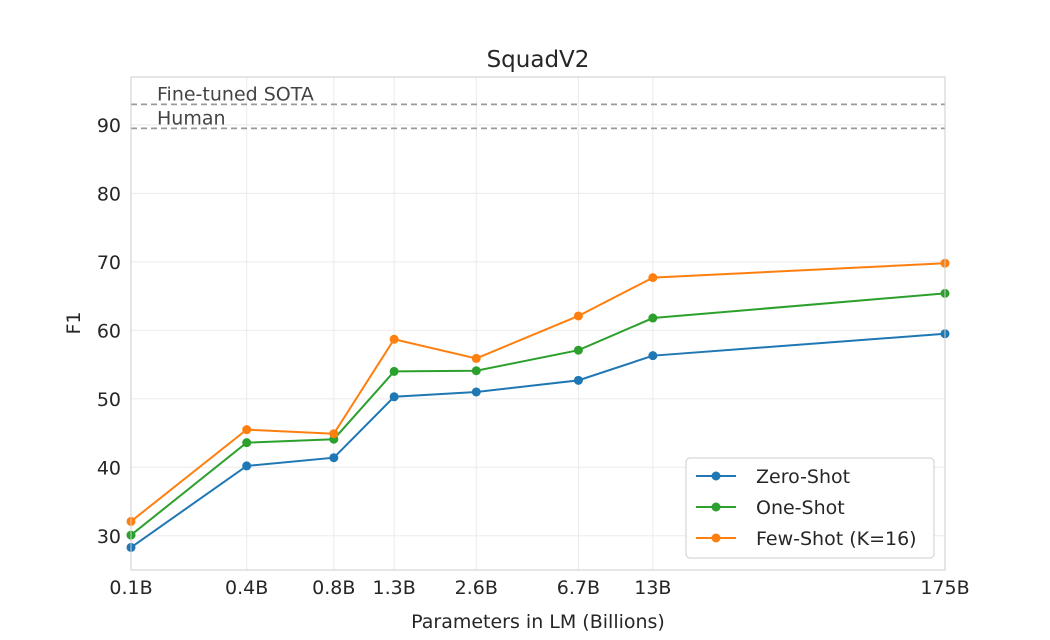 The height and width of the screenshot is (640, 1050). Describe the element at coordinates (538, 622) in the screenshot. I see `x-axis-label: Parameters in LM (Billions)` at that location.